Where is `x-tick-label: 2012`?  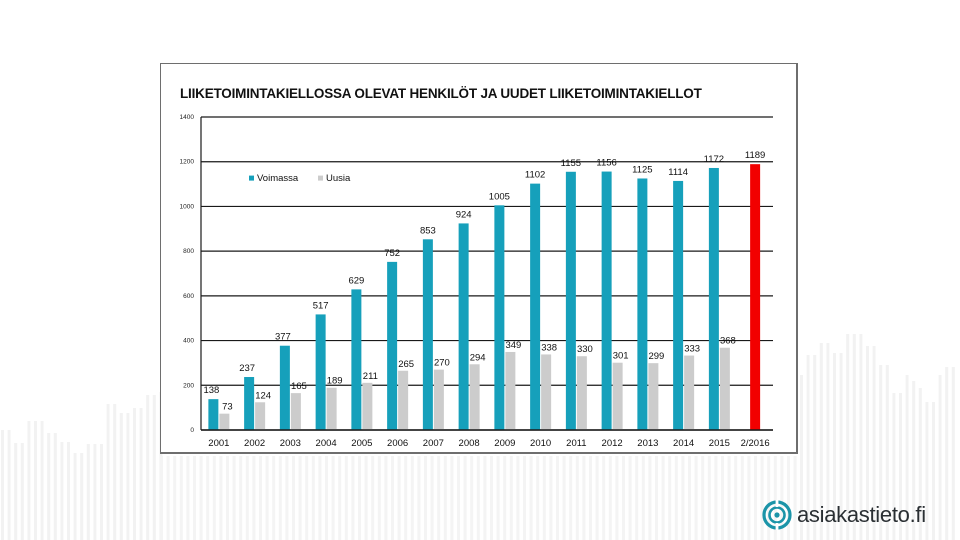 x-tick-label: 2012 is located at coordinates (612, 443).